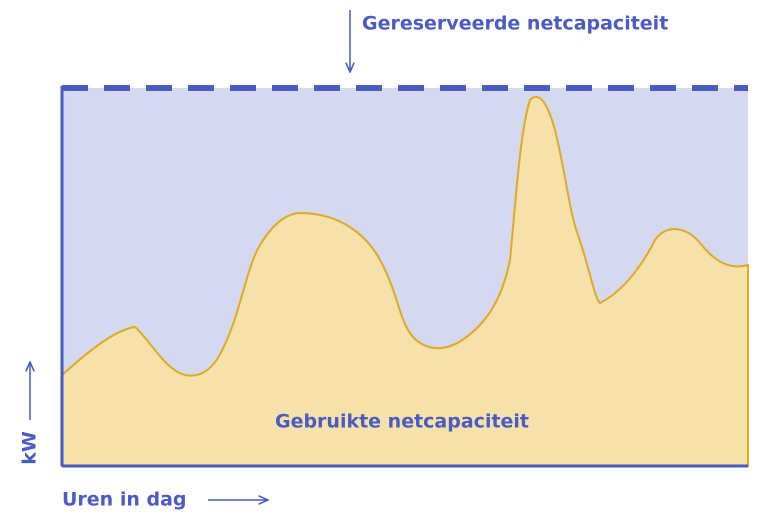  I want to click on used-label: Gebruikte netcapaciteit, so click(402, 422).